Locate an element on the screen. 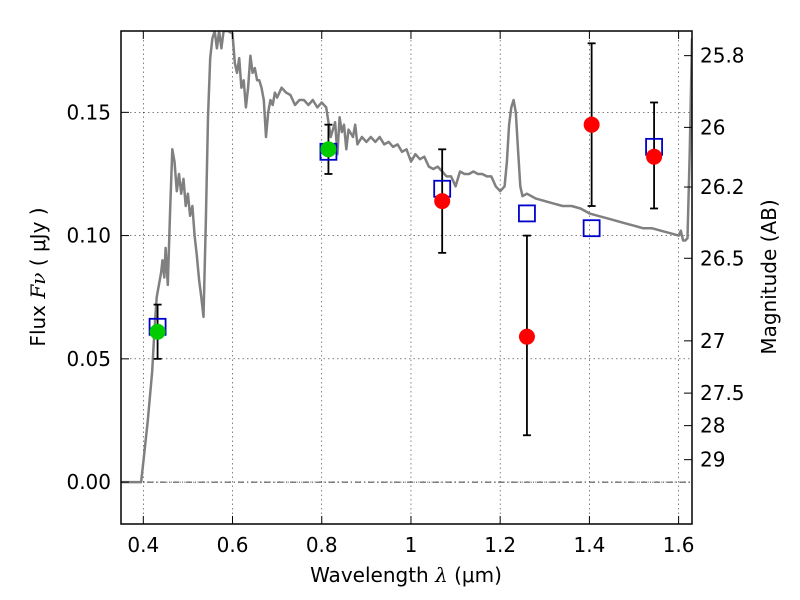  y-axis-label: Flux Fν ( μJy ) is located at coordinates (38, 276).